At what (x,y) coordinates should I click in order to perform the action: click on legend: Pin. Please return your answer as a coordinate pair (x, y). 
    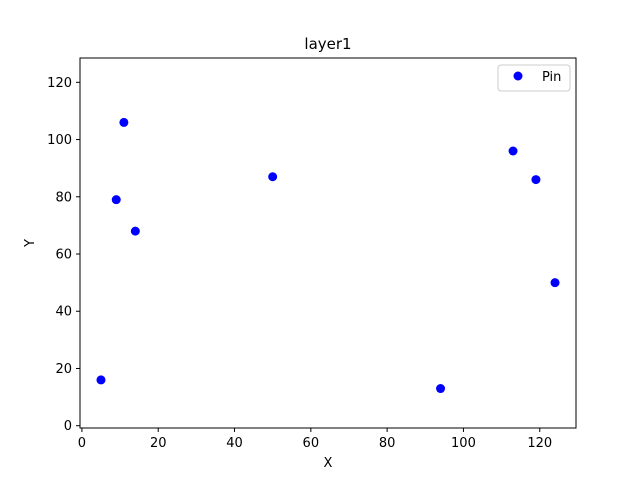
    Looking at the image, I should click on (534, 78).